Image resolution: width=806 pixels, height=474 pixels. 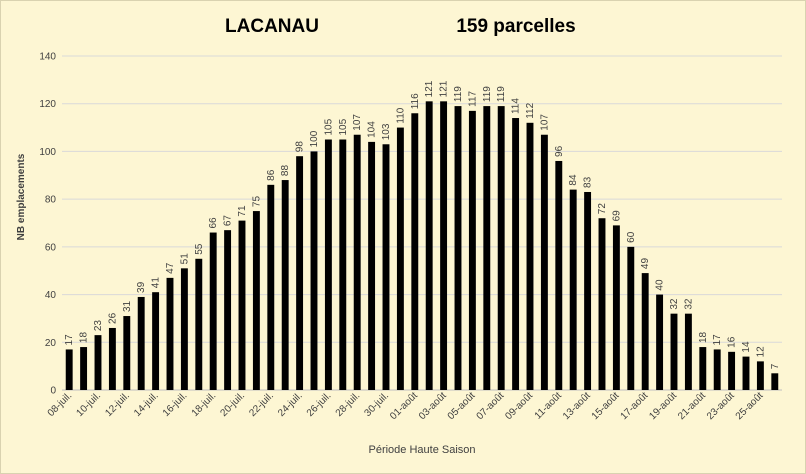 I want to click on data-label: 49, so click(x=645, y=264).